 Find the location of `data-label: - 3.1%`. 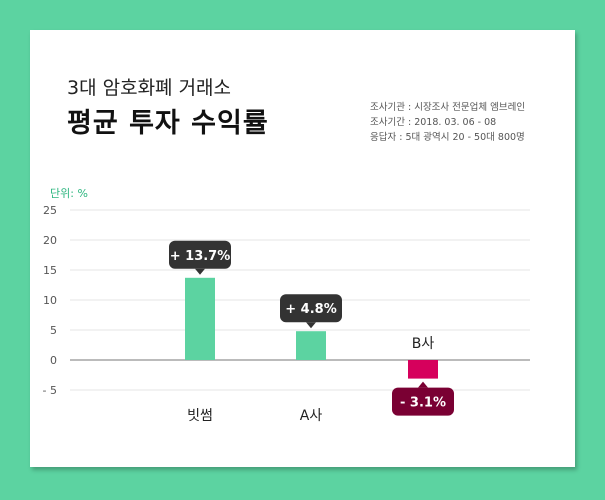

data-label: - 3.1% is located at coordinates (423, 403).